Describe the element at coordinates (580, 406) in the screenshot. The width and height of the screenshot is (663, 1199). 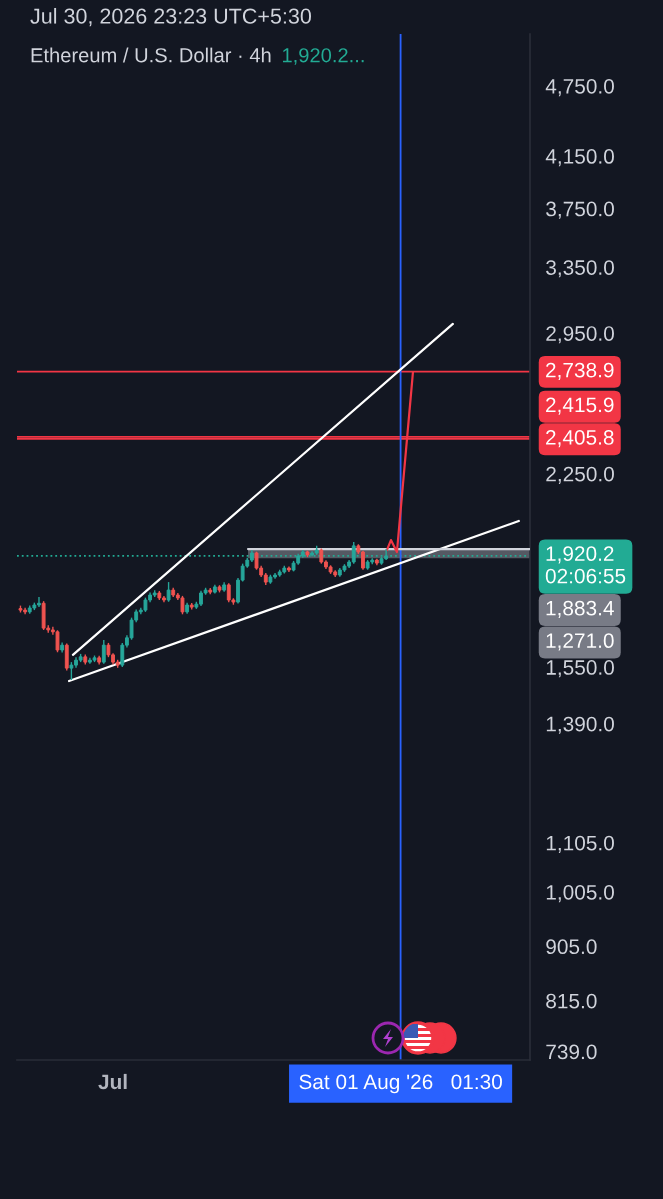
I see `legend-label: 2,415.9` at that location.